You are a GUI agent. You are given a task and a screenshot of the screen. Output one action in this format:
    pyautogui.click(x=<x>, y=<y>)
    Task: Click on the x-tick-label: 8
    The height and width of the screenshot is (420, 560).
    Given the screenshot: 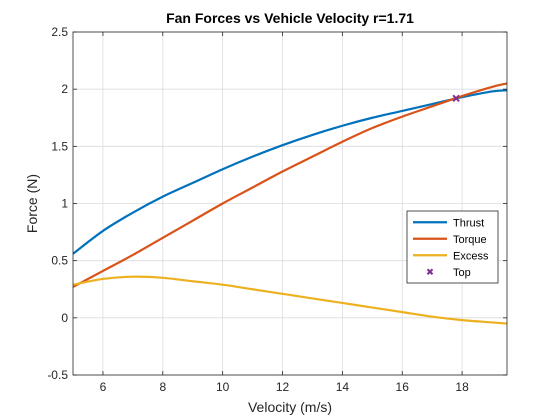 What is the action you would take?
    pyautogui.click(x=162, y=387)
    